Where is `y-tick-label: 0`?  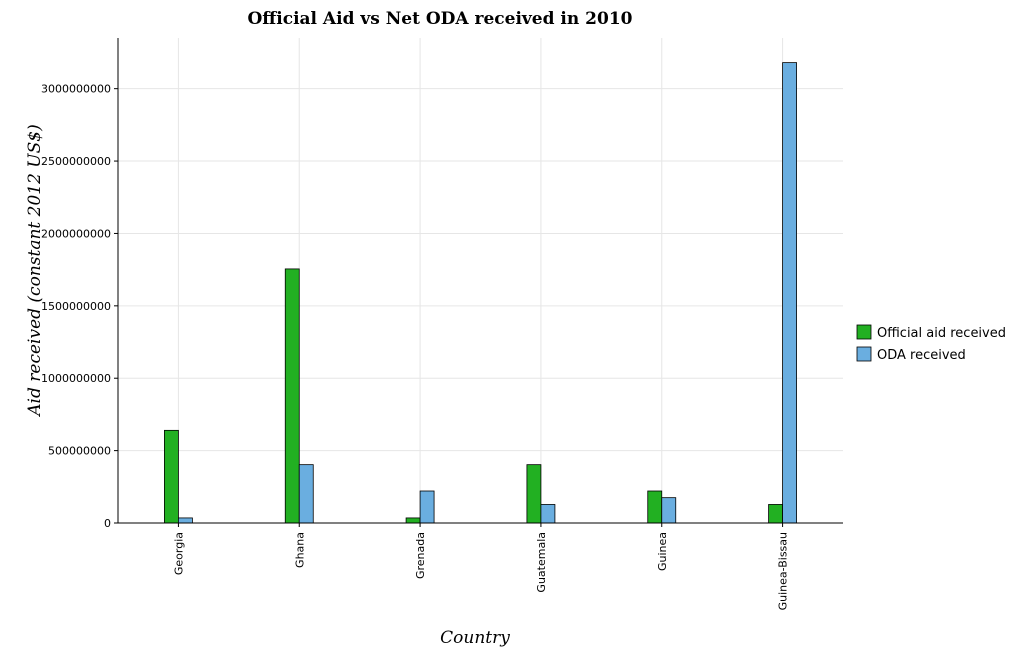 y-tick-label: 0 is located at coordinates (107, 523).